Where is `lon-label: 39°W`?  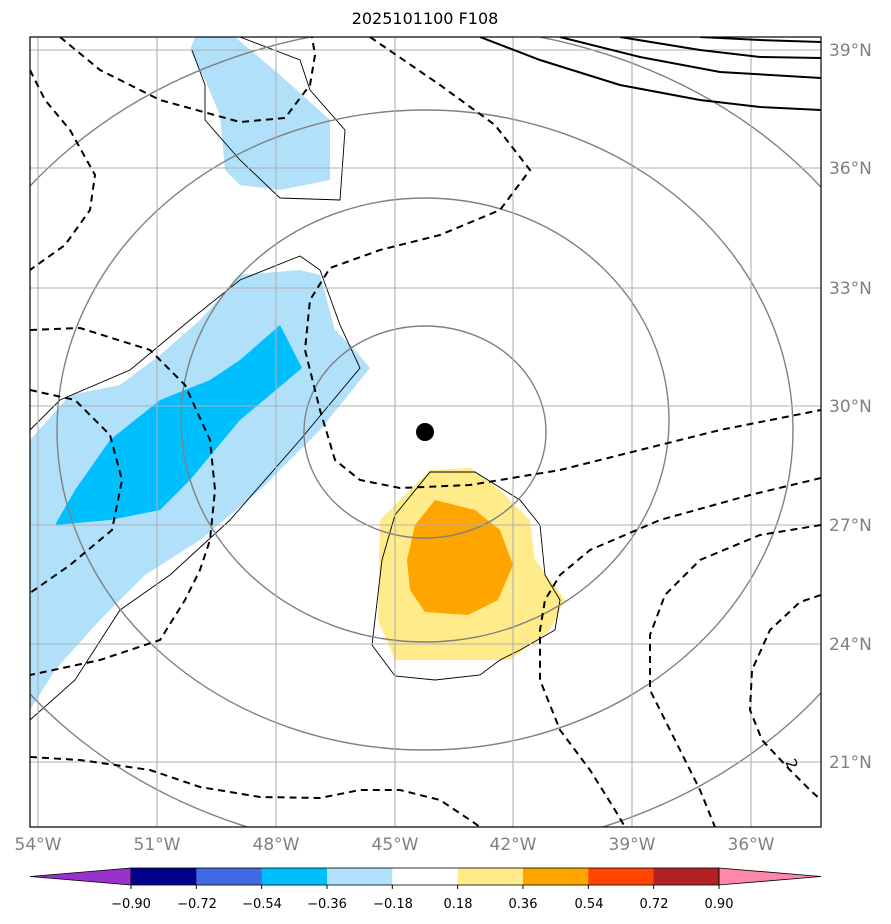
lon-label: 39°W is located at coordinates (632, 845).